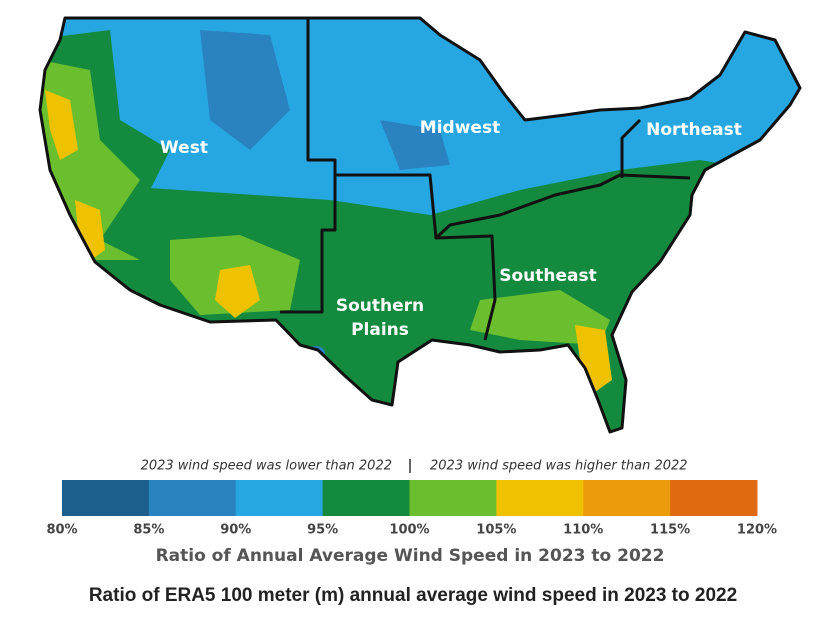  I want to click on tick-label: 95%, so click(322, 530).